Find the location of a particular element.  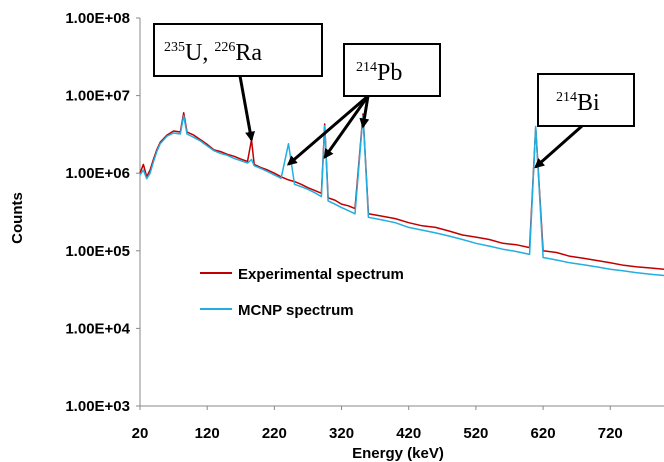

y-tick-label: 1.00E+07 is located at coordinates (97, 96).